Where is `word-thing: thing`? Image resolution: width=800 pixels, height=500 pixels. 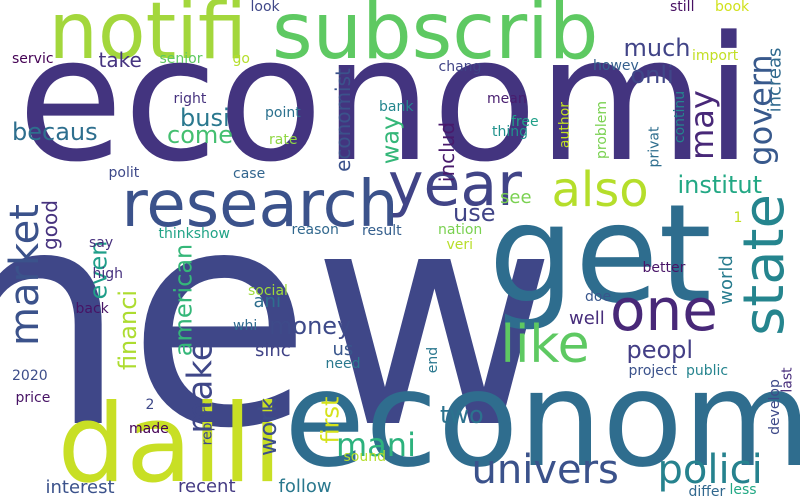
word-thing: thing is located at coordinates (510, 132).